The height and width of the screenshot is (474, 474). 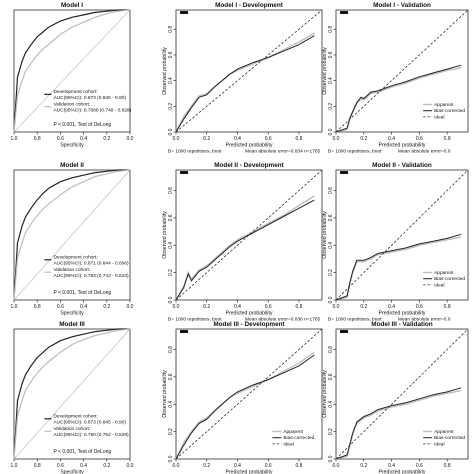 I want to click on footer-right-text: Mean absolute error=0.036 n=1765, so click(x=283, y=320).